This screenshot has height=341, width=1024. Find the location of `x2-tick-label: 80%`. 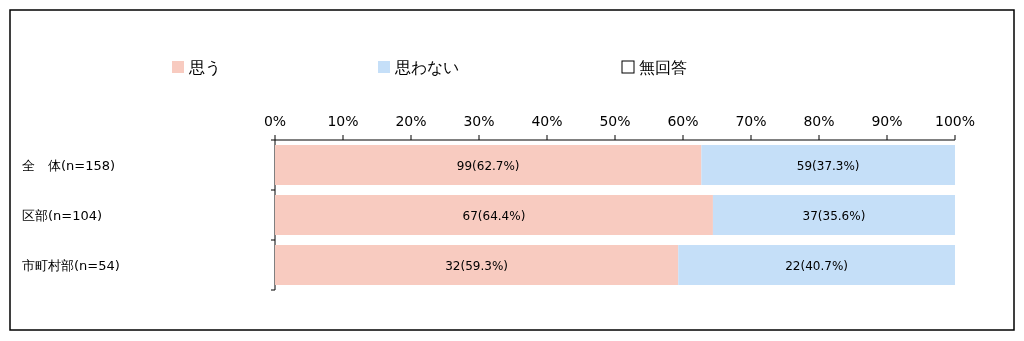

x2-tick-label: 80% is located at coordinates (819, 121).